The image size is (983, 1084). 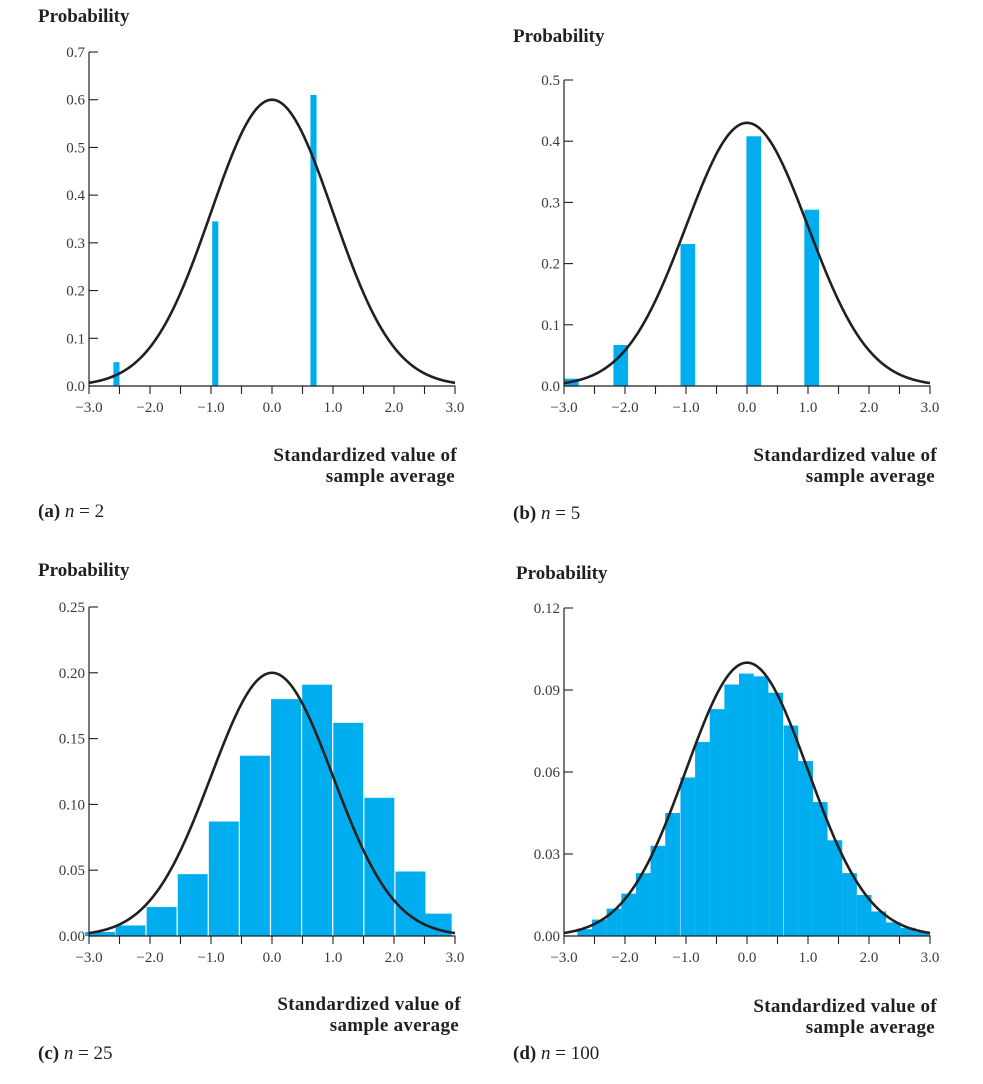 What do you see at coordinates (808, 408) in the screenshot?
I see `panel-b-xtick-label-4: 1.0` at bounding box center [808, 408].